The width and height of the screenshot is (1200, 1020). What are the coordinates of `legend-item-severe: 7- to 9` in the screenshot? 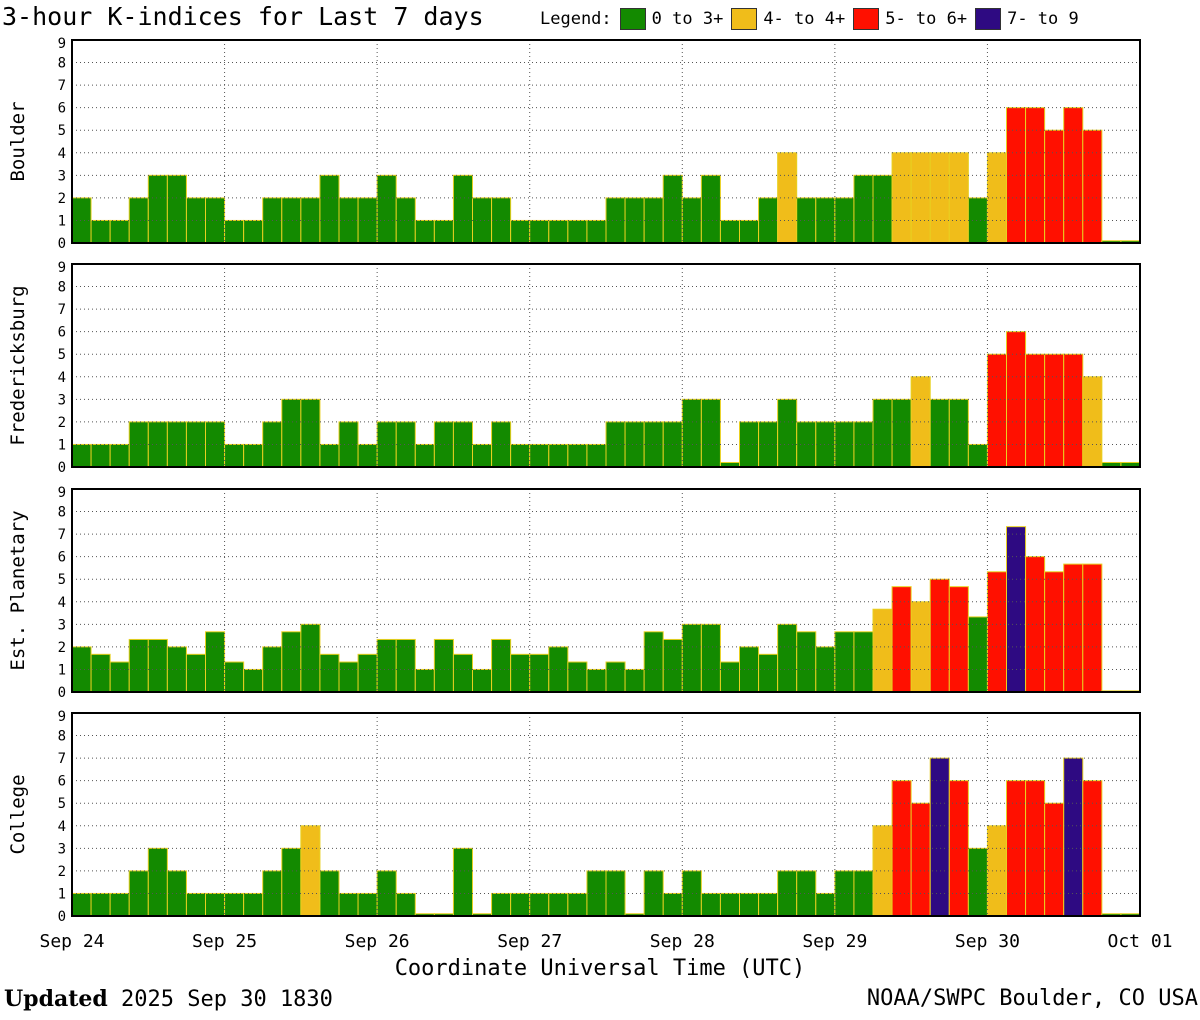 It's located at (1043, 19).